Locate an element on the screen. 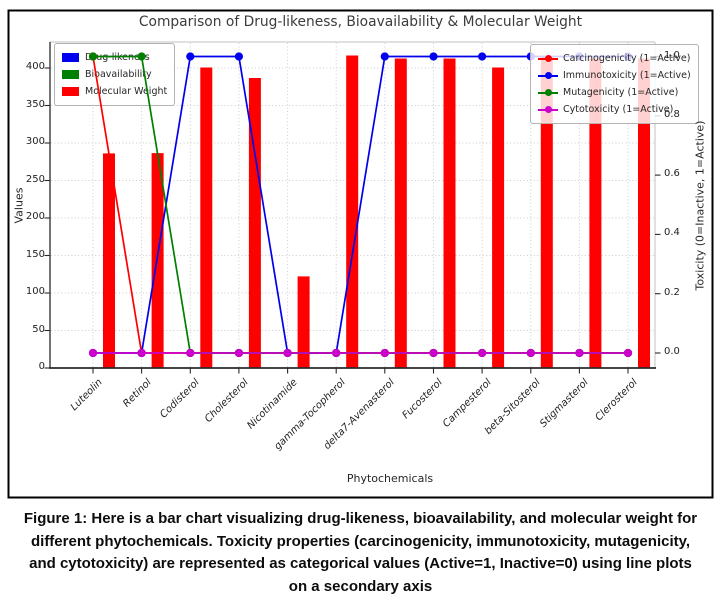  legend-label: Carcinogenicity (1=Active) is located at coordinates (627, 58).